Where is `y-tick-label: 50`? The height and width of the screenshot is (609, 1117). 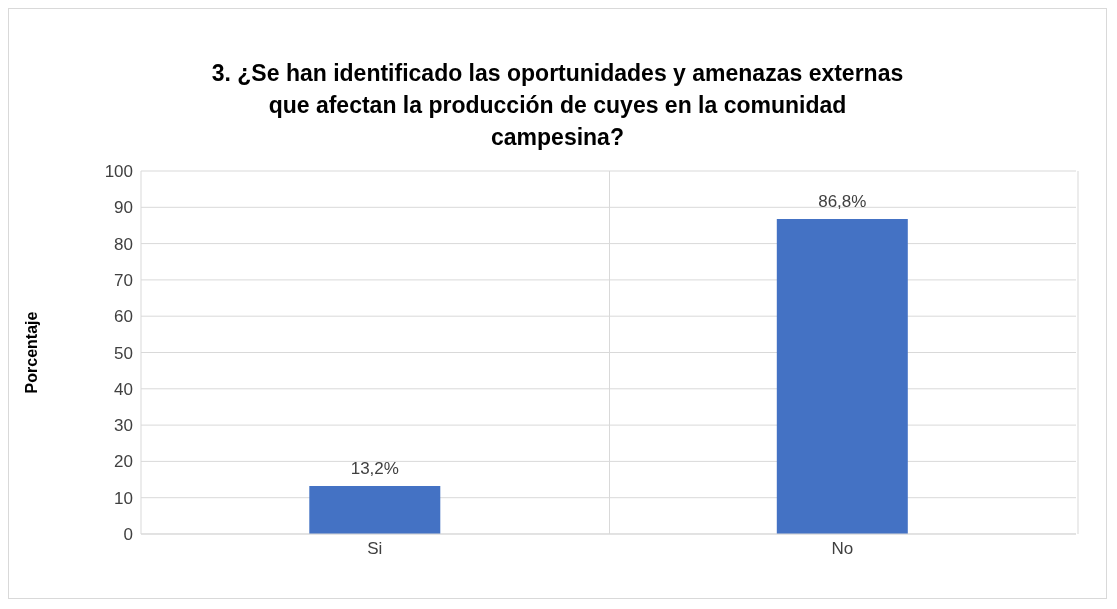 y-tick-label: 50 is located at coordinates (123, 353).